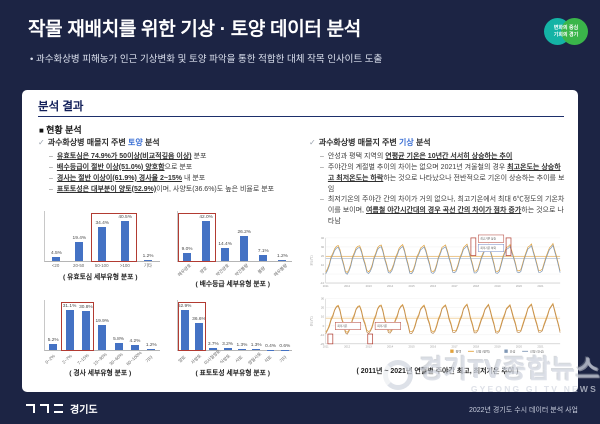 Image resolution: width=600 pixels, height=424 pixels. I want to click on weather-heading-text: 과수화상병 매몰지 주변 기상 분석, so click(375, 142).